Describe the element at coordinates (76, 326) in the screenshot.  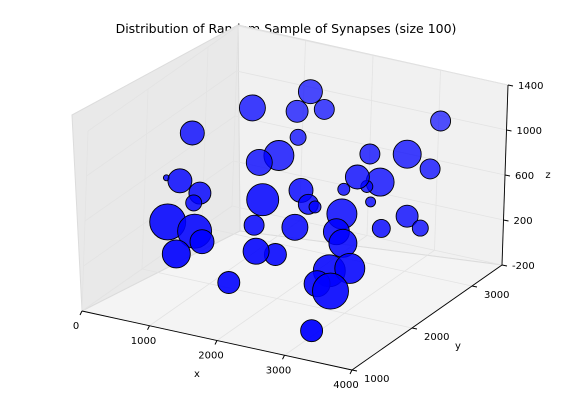
I see `x-tick-label: 0` at that location.